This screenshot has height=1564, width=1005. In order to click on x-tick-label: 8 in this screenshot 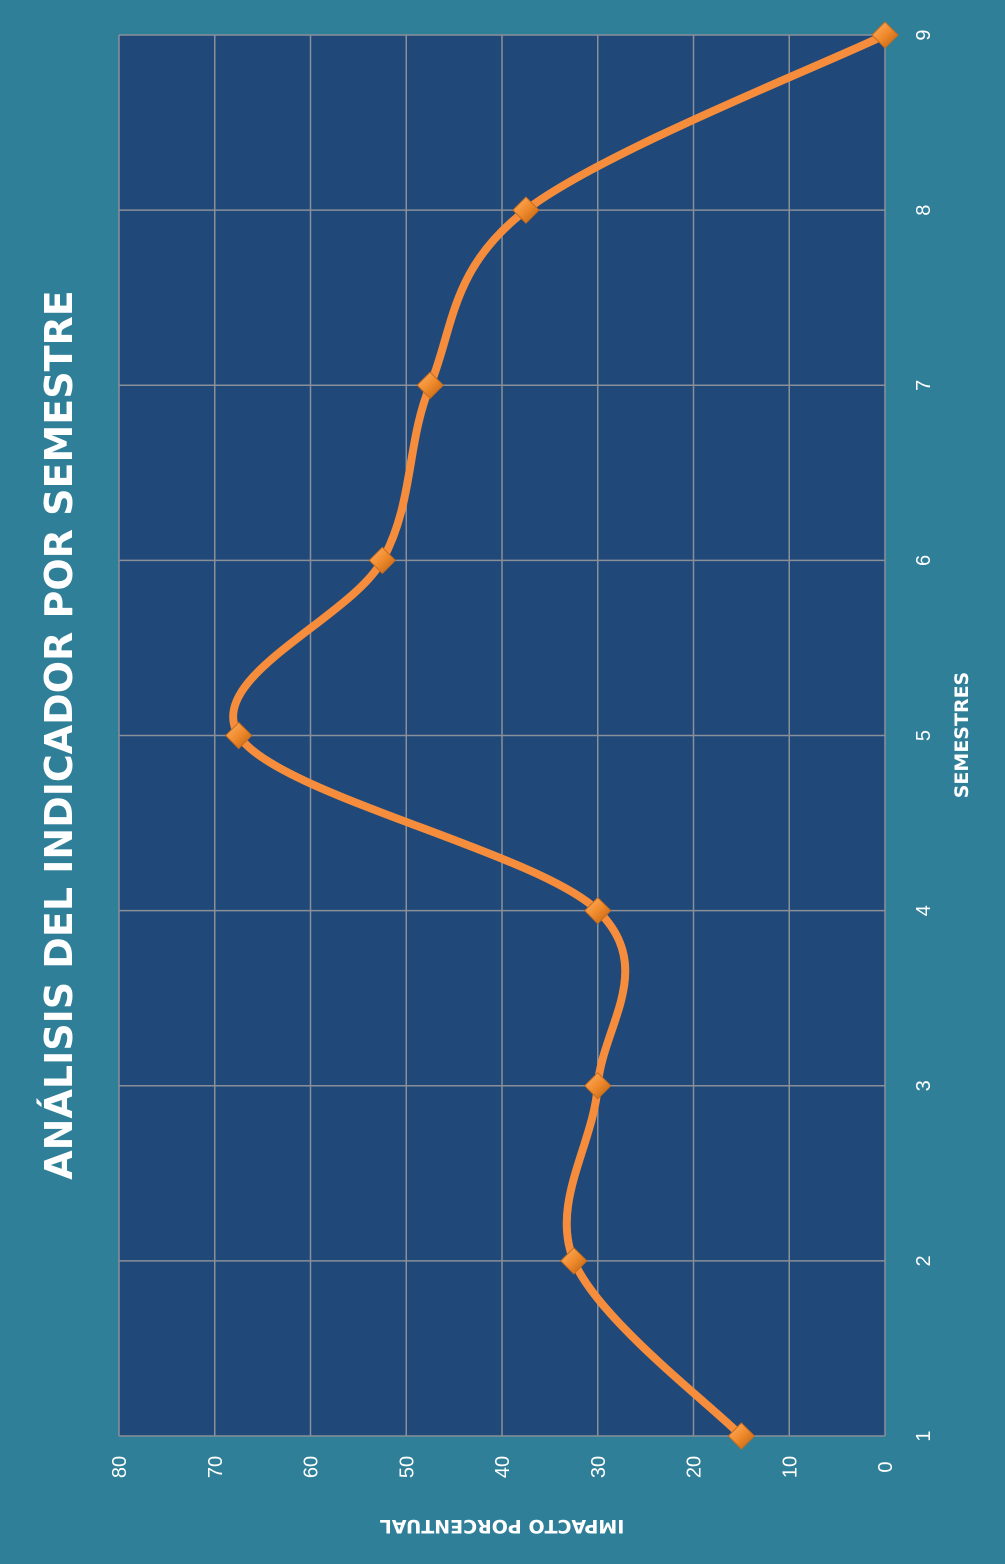, I will do `click(924, 210)`.